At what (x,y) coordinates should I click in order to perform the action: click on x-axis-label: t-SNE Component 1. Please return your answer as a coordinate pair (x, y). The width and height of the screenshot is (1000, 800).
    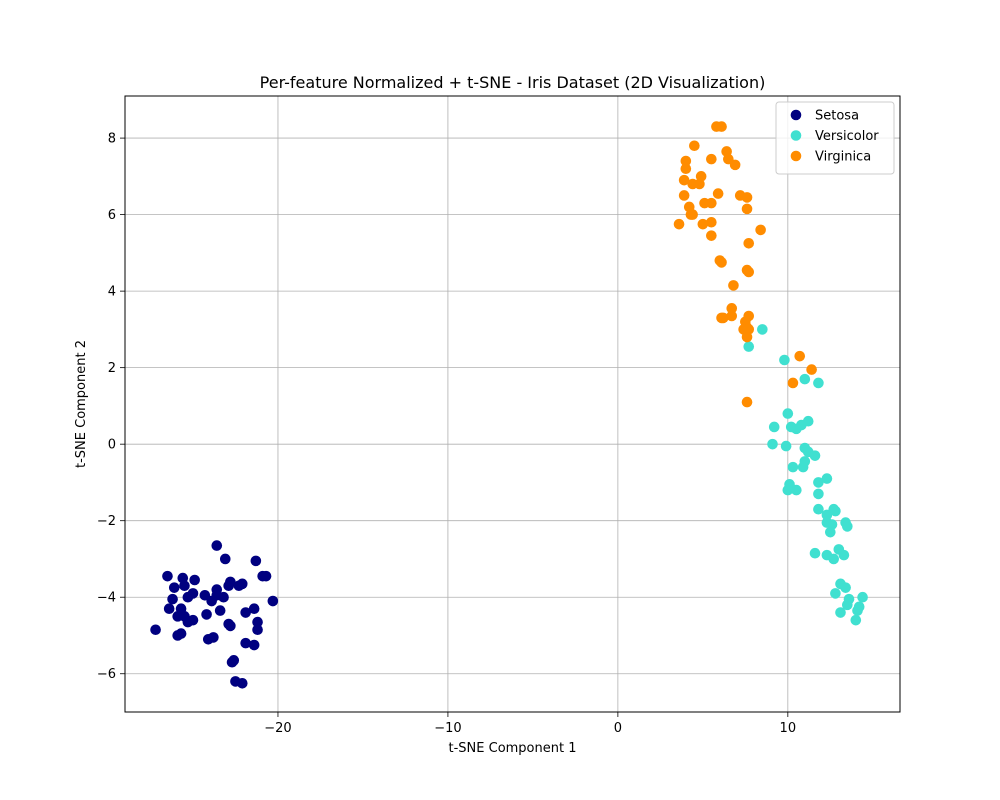
    Looking at the image, I should click on (513, 748).